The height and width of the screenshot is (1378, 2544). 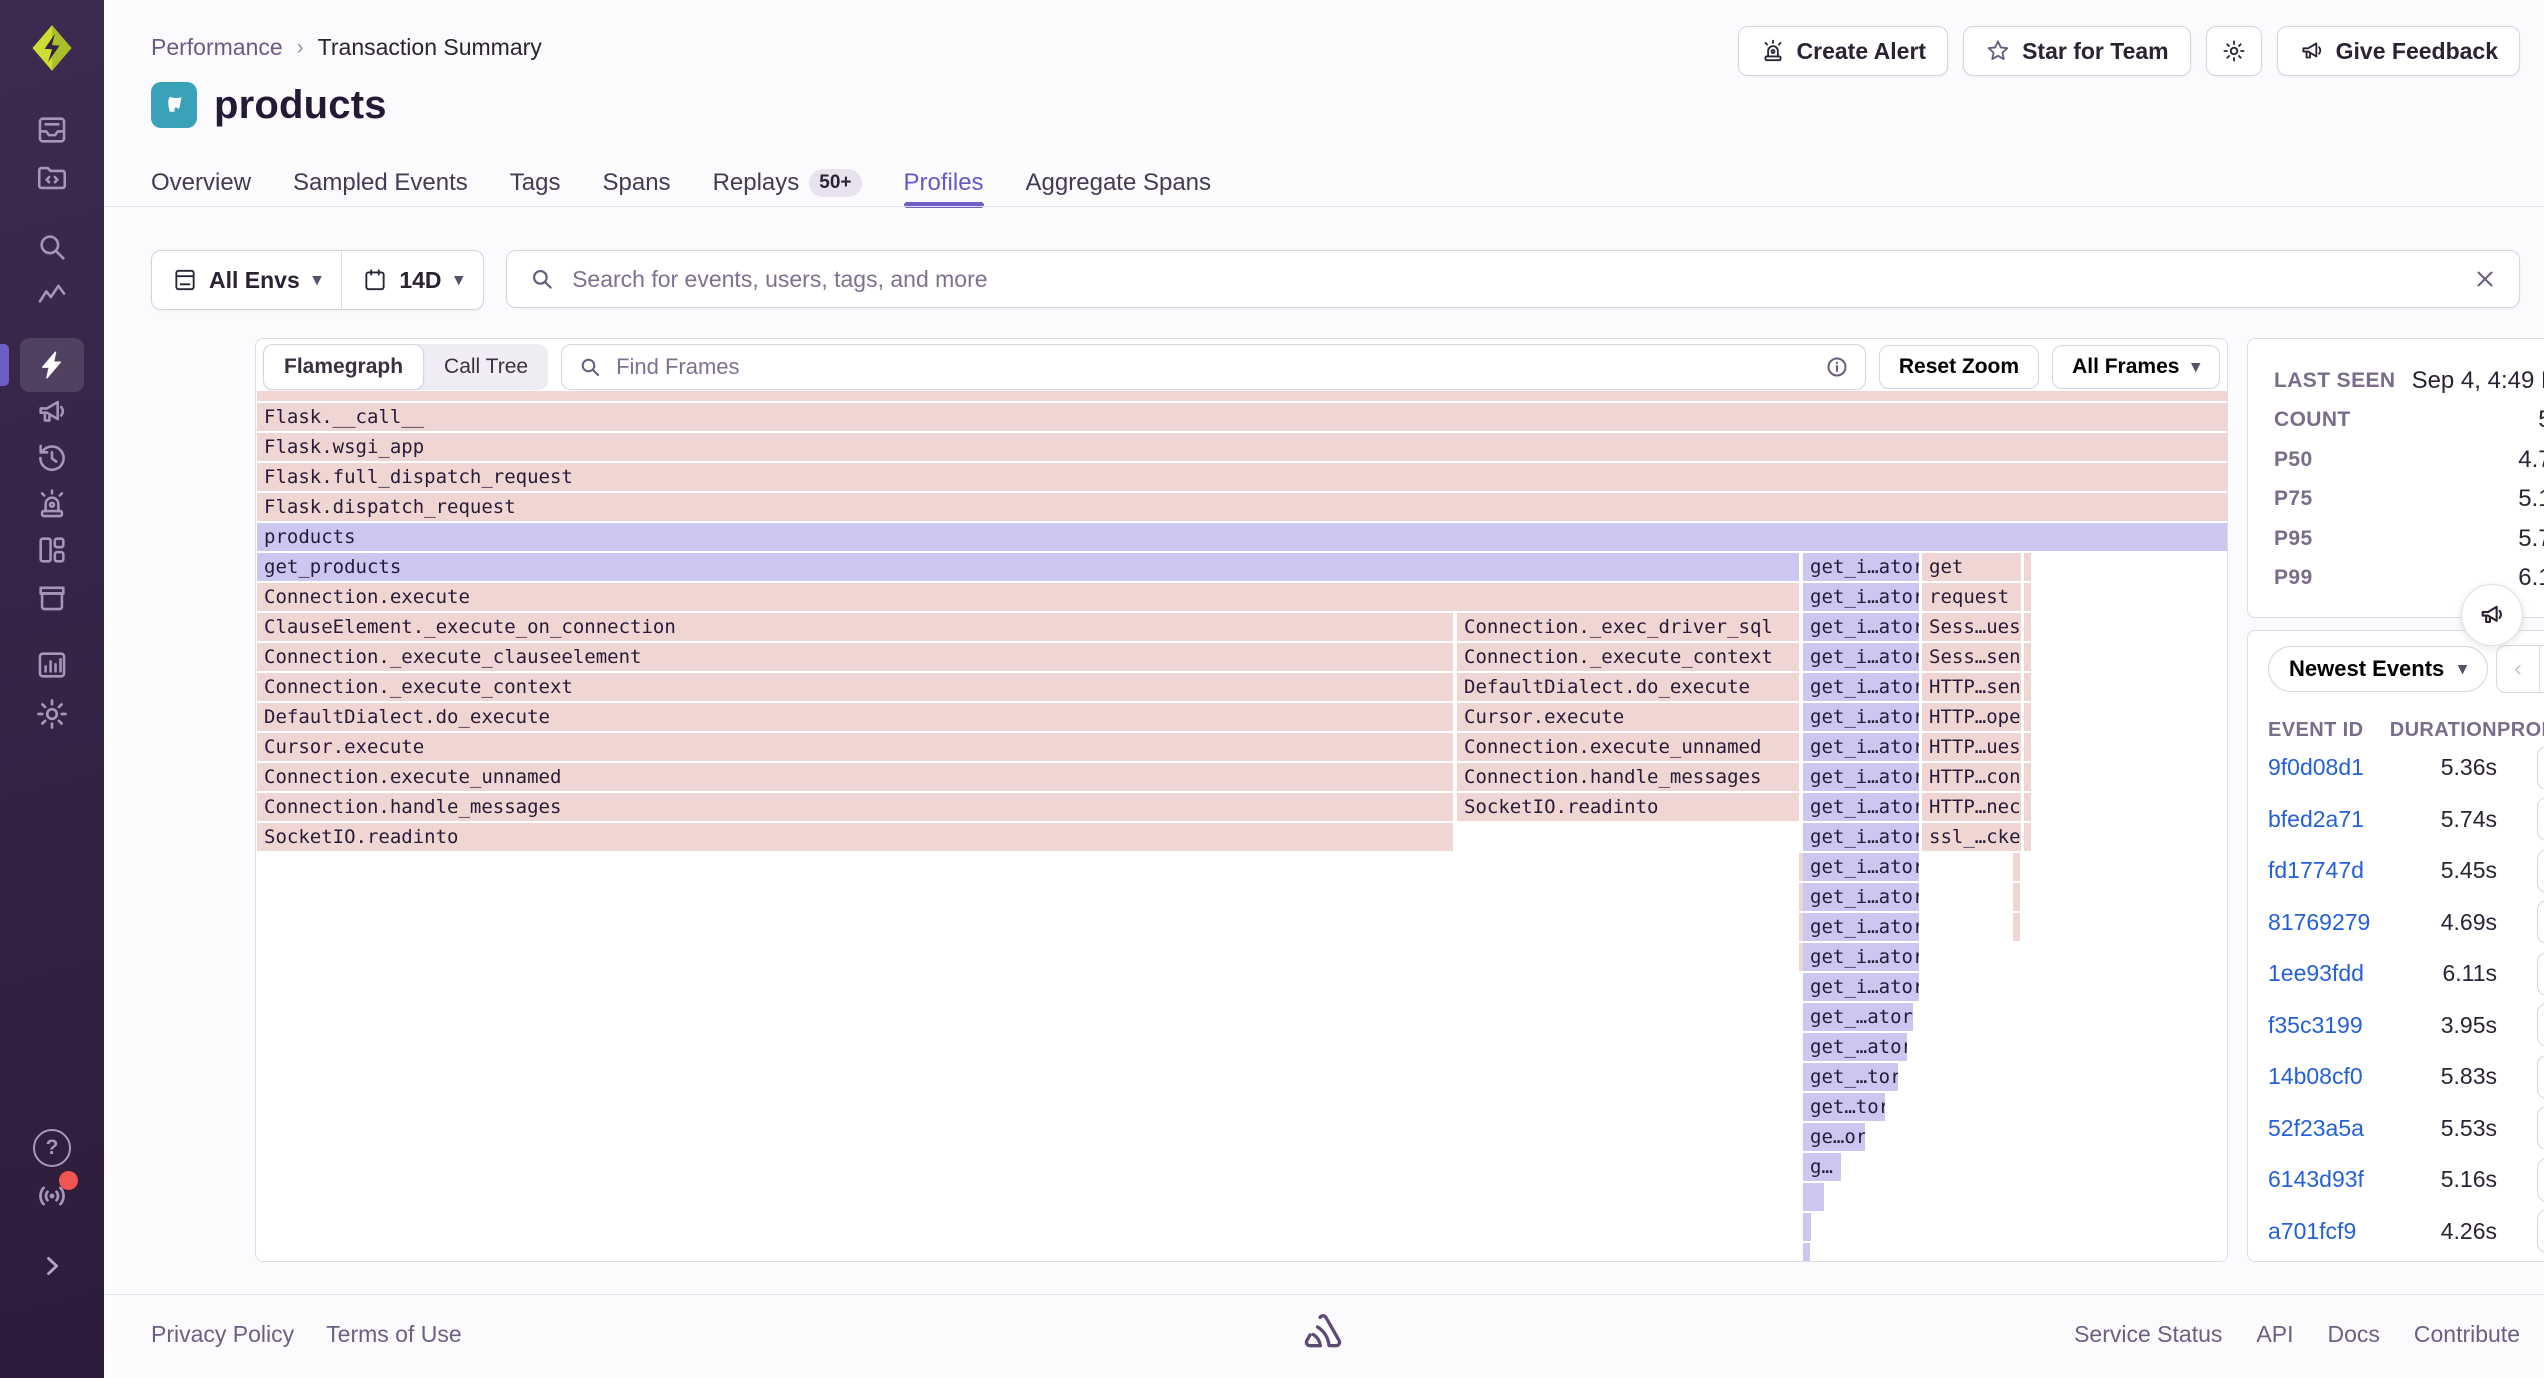 What do you see at coordinates (2148, 1334) in the screenshot?
I see `footer-link-service-status: Service Status` at bounding box center [2148, 1334].